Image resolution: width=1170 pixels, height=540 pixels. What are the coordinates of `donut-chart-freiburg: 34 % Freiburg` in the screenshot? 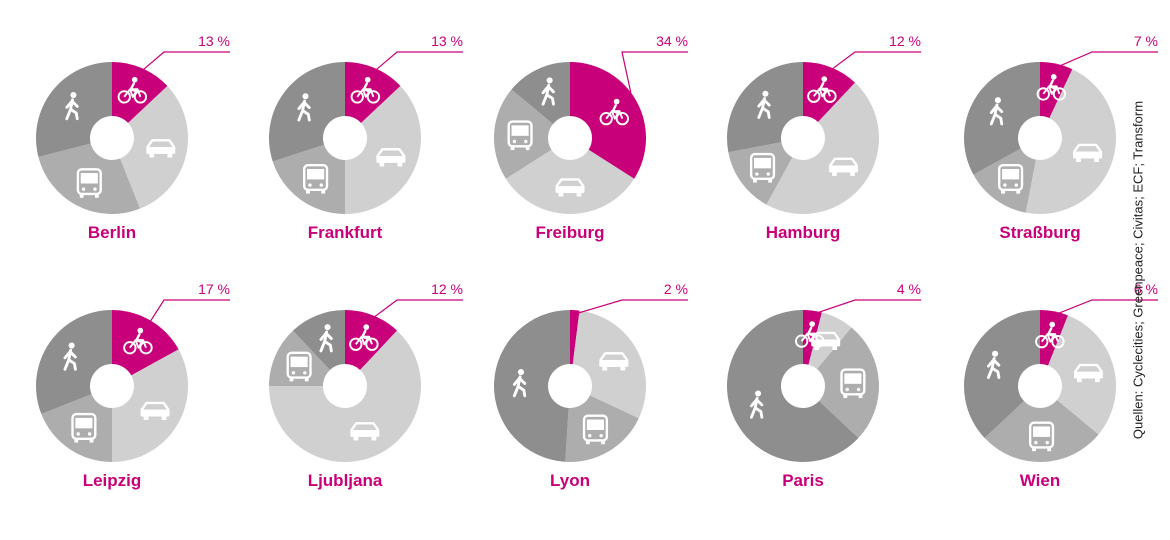 It's located at (591, 137).